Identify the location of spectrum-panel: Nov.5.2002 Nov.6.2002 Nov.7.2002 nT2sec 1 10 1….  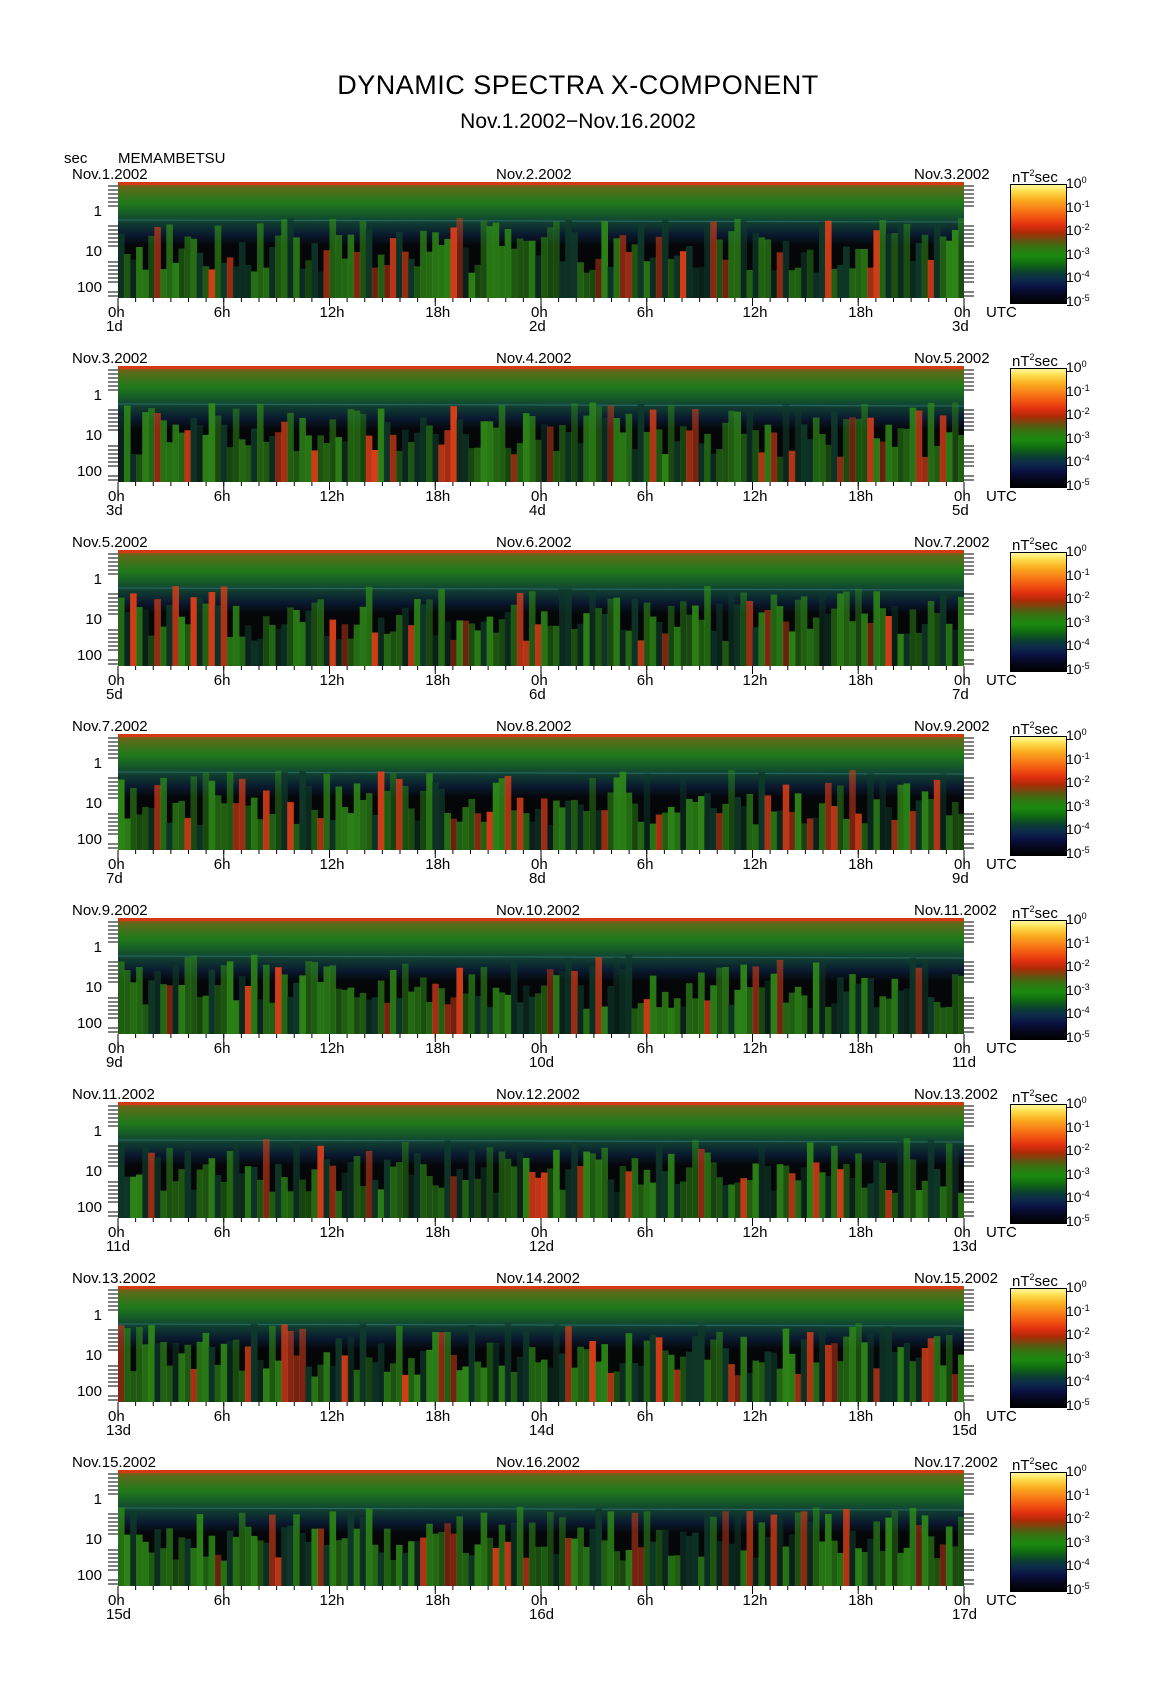
(578, 626).